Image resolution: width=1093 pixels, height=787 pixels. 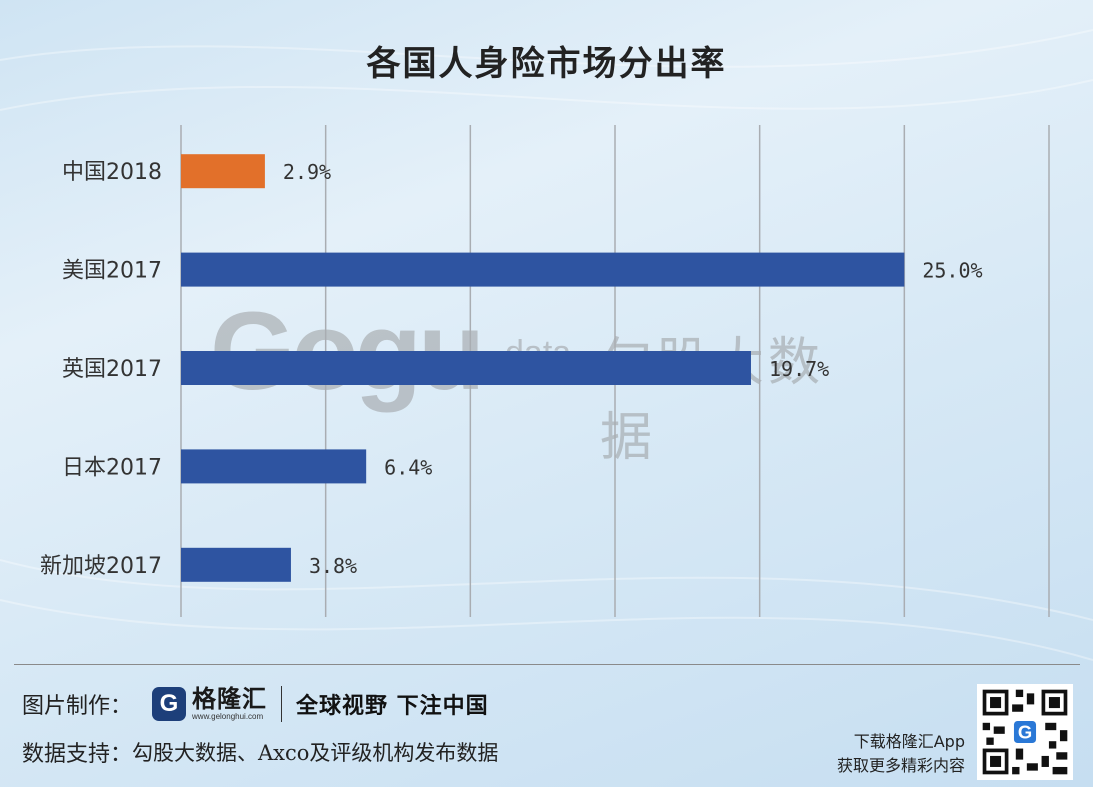 I want to click on brand-separator, so click(x=282, y=704).